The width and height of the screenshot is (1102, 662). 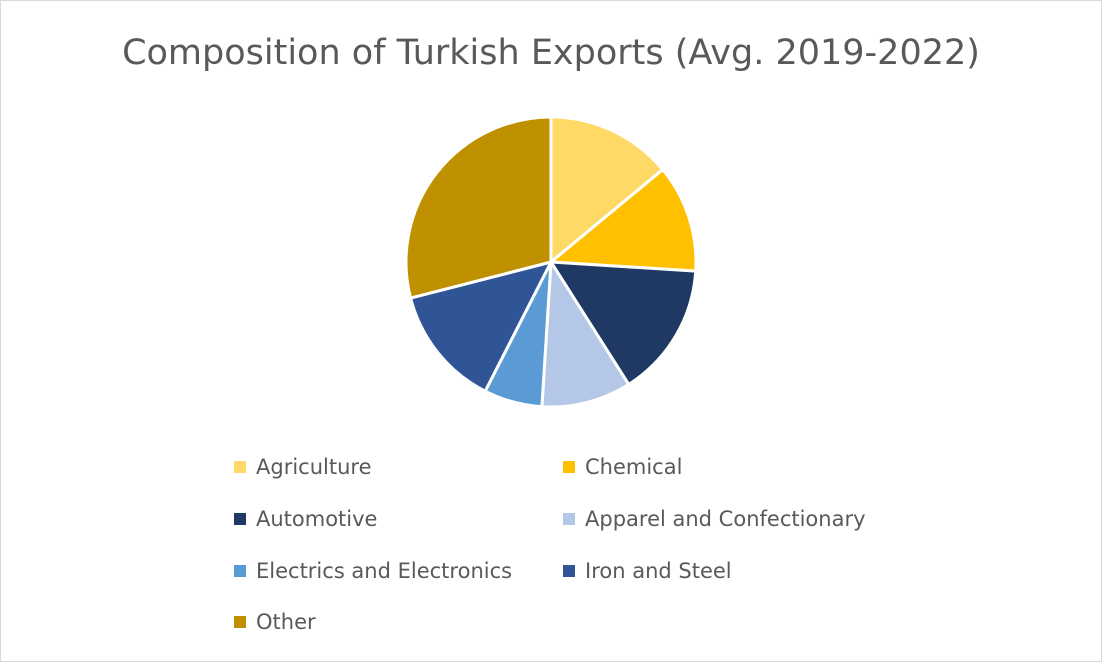 What do you see at coordinates (585, 334) in the screenshot?
I see `pie-slice-apparel-and-confectionary` at bounding box center [585, 334].